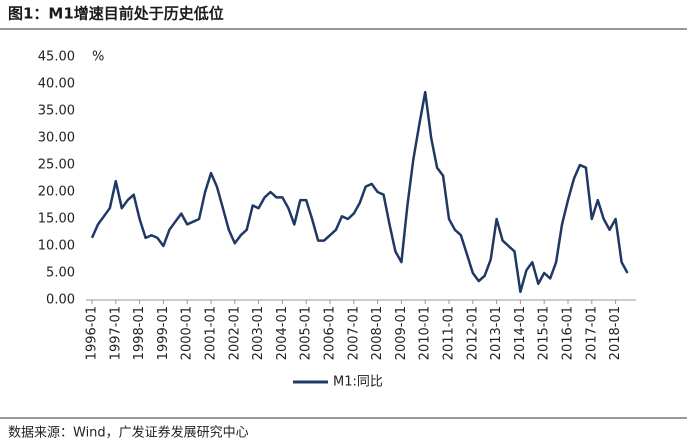 The width and height of the screenshot is (687, 446). What do you see at coordinates (56, 165) in the screenshot?
I see `y-tick-label: 25.00` at bounding box center [56, 165].